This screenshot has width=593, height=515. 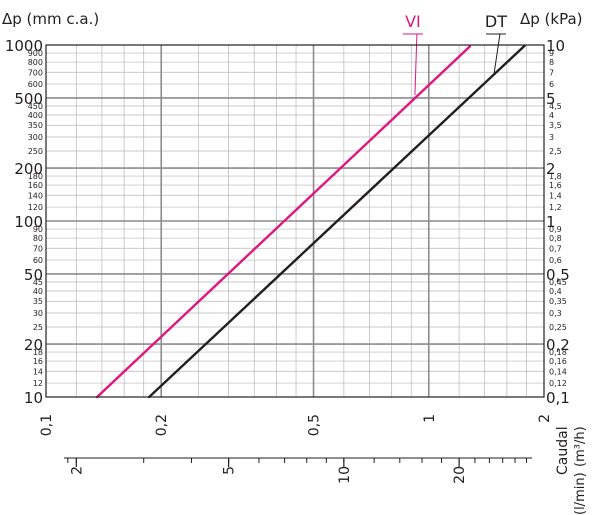 What do you see at coordinates (35, 125) in the screenshot?
I see `y-left-minor-label: 350` at bounding box center [35, 125].